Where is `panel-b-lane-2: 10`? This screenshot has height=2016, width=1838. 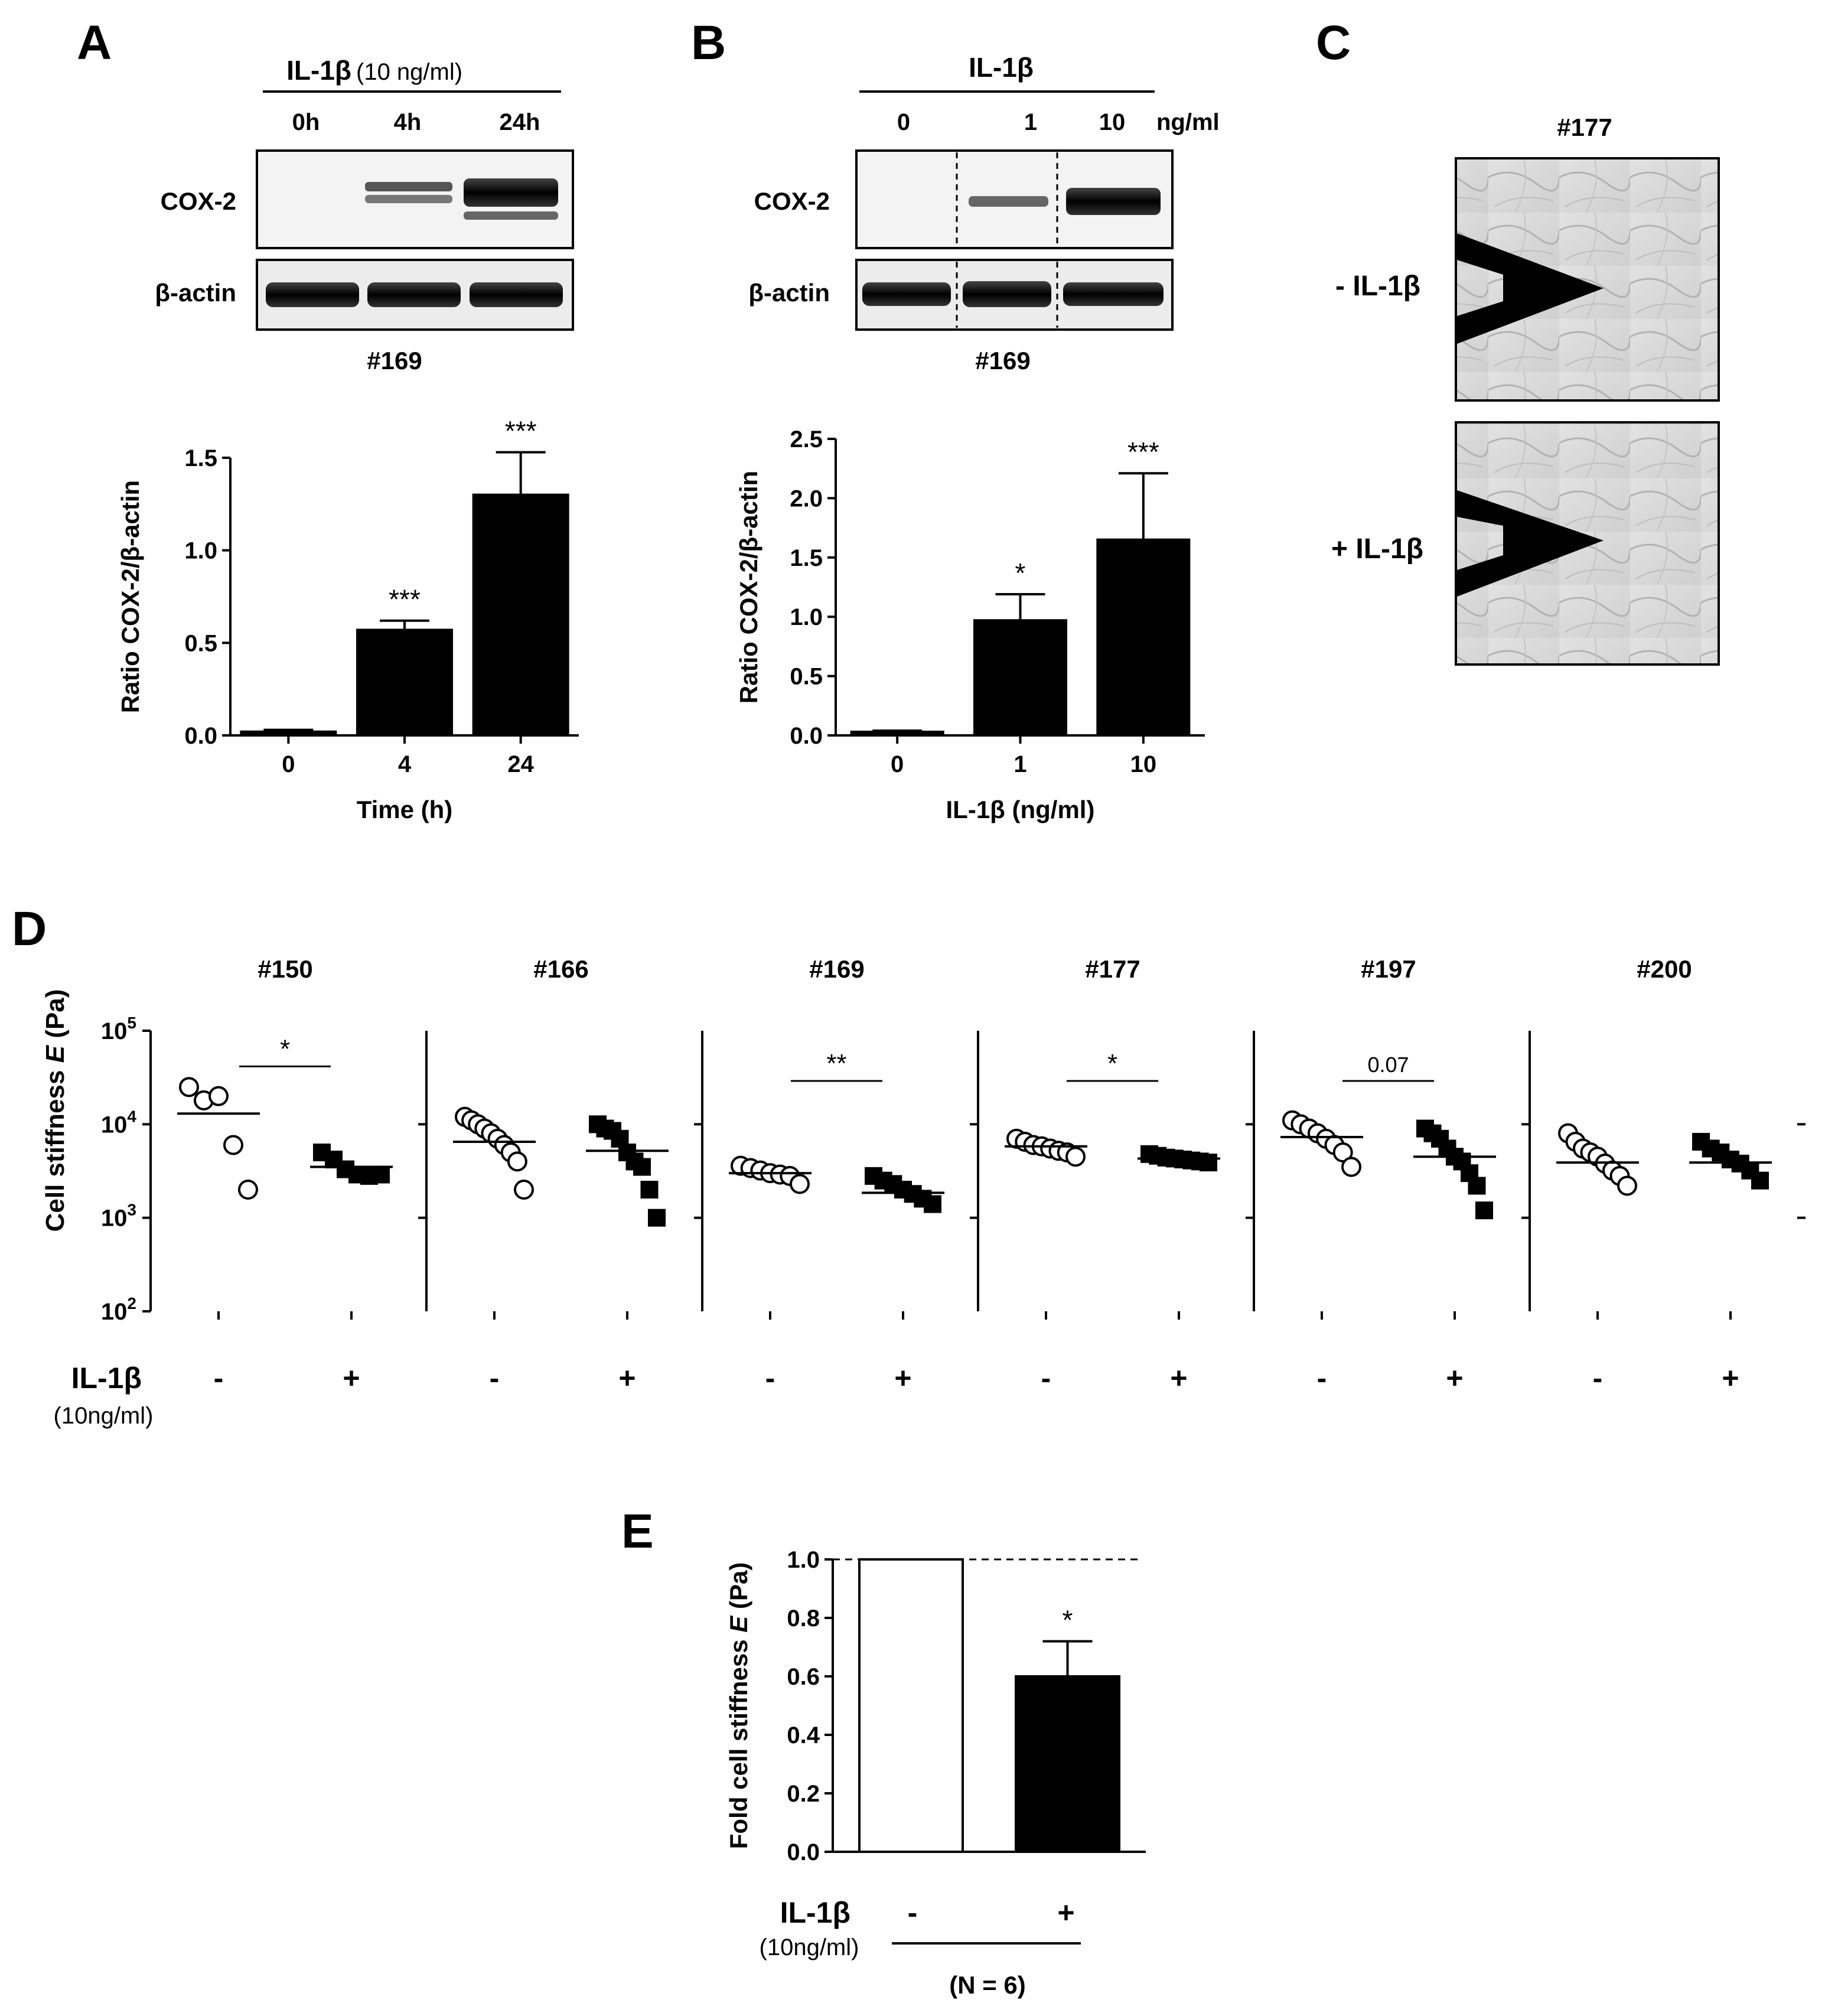 panel-b-lane-2: 10 is located at coordinates (1112, 122).